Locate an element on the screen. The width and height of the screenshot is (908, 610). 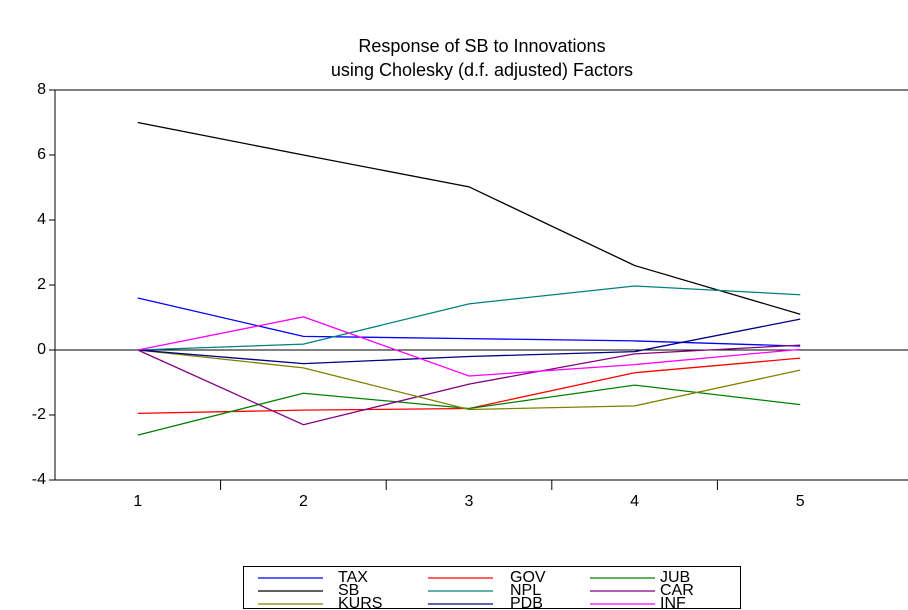
chart-subtitle: using Cholesky (d.f. adjusted) Factors is located at coordinates (482, 70).